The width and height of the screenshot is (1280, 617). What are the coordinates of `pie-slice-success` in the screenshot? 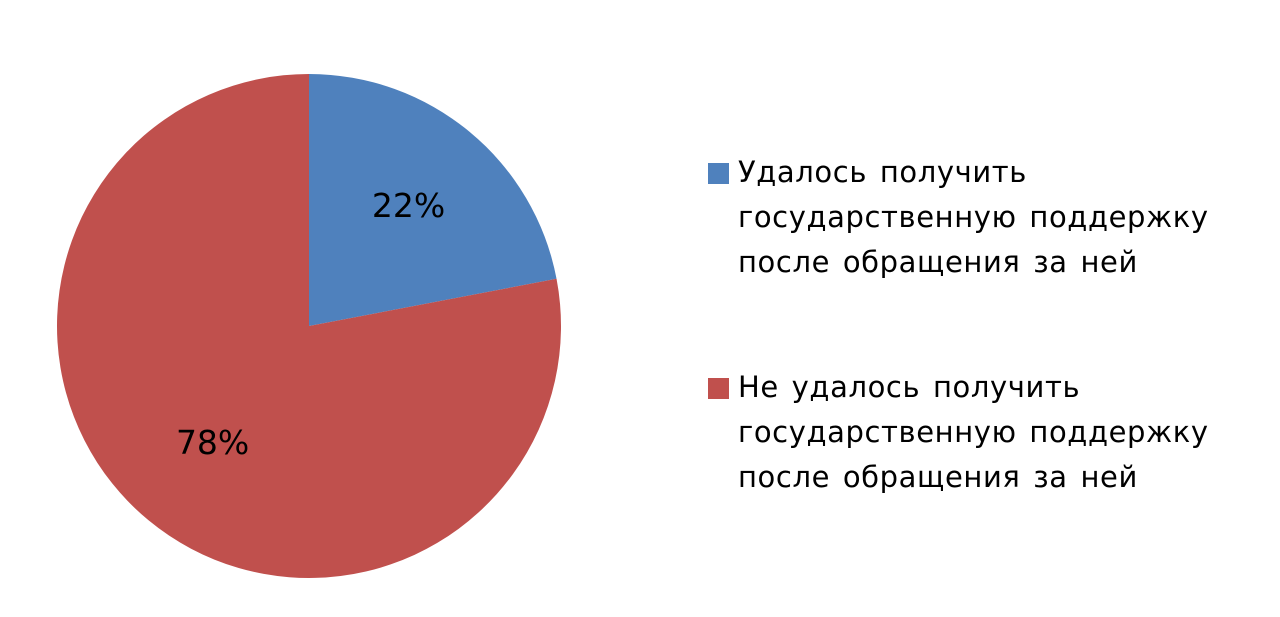 It's located at (433, 200).